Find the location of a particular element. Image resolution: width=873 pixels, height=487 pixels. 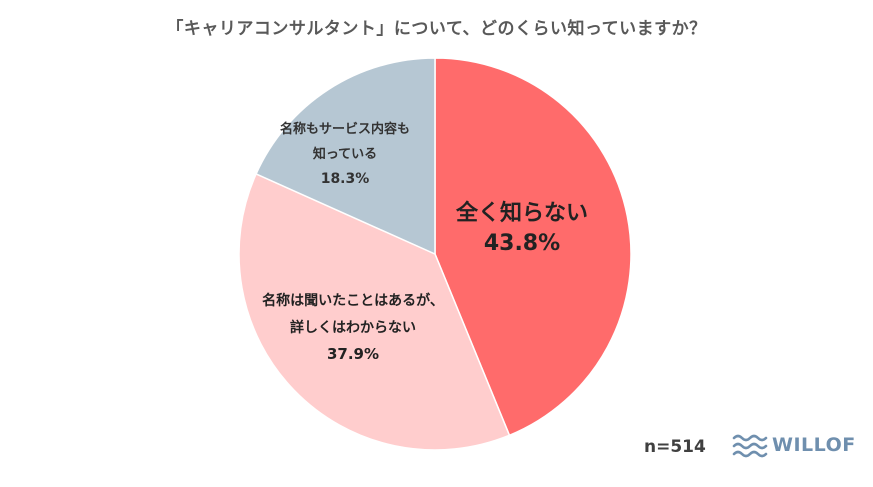

chart-title: 「キャリアコンサルタント」について、どのくらい知っていますか？ is located at coordinates (436, 29).